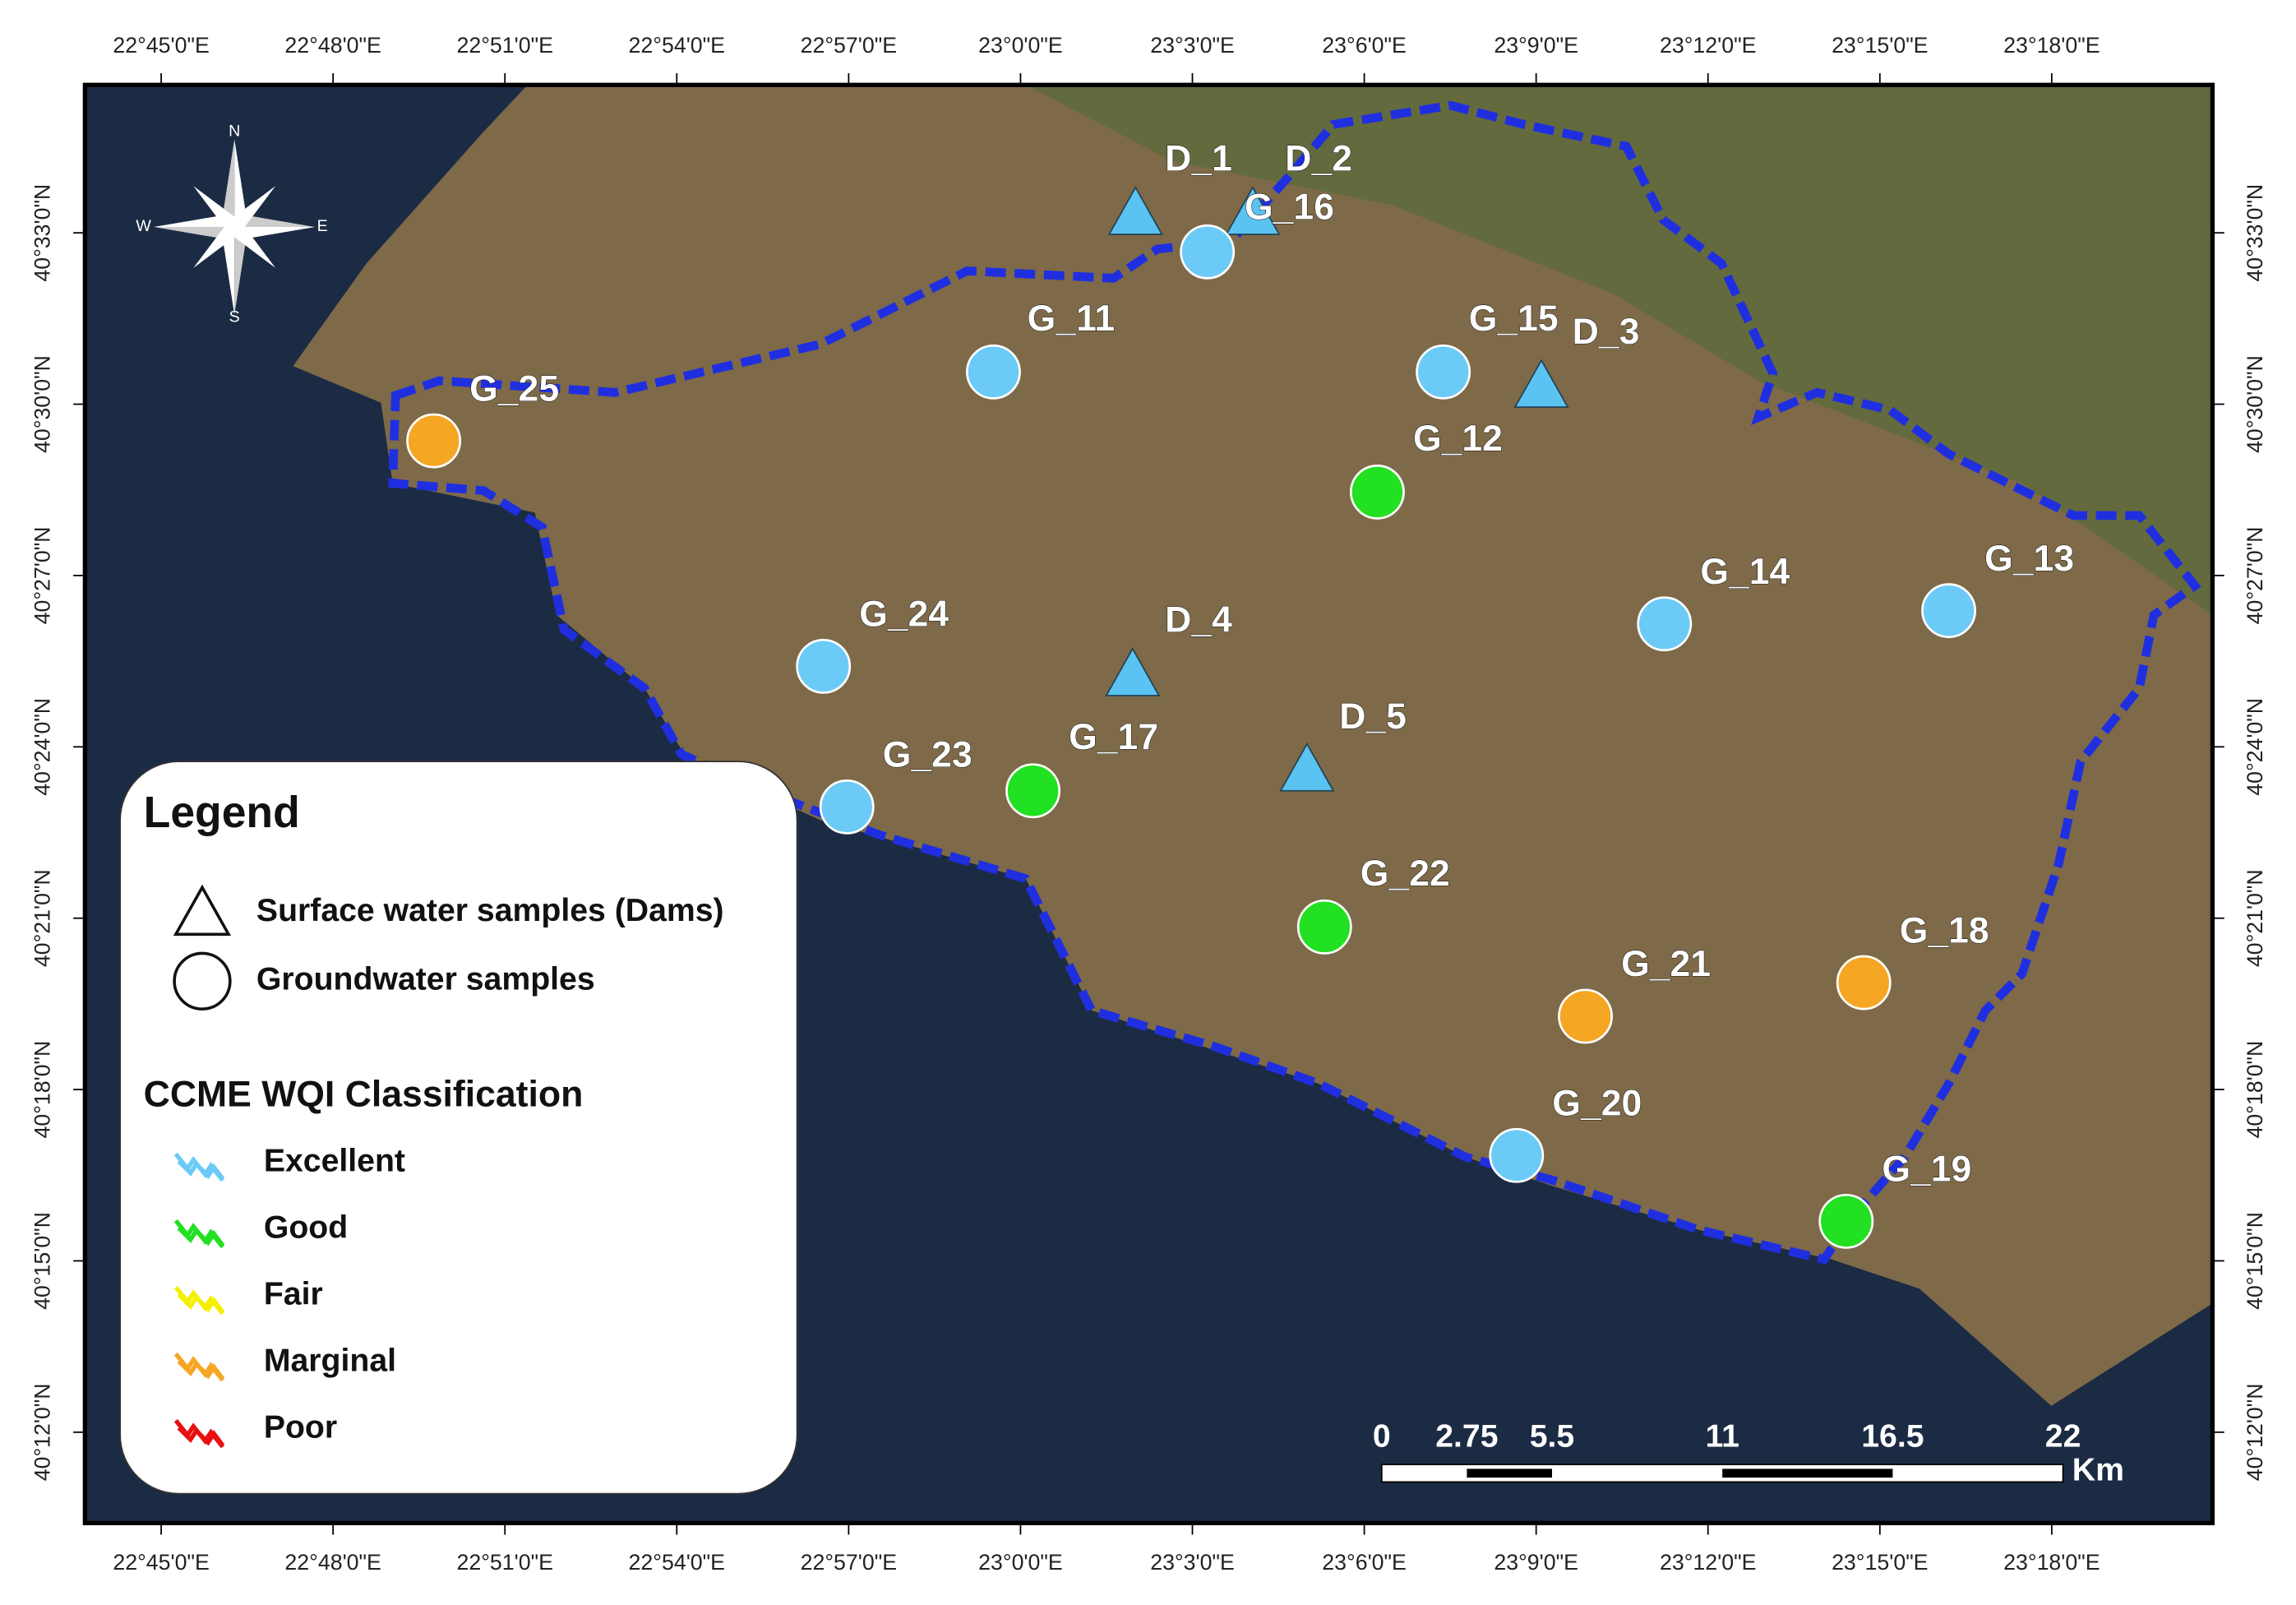 This screenshot has width=2296, height=1605. What do you see at coordinates (2063, 1436) in the screenshot?
I see `scale-label: 22` at bounding box center [2063, 1436].